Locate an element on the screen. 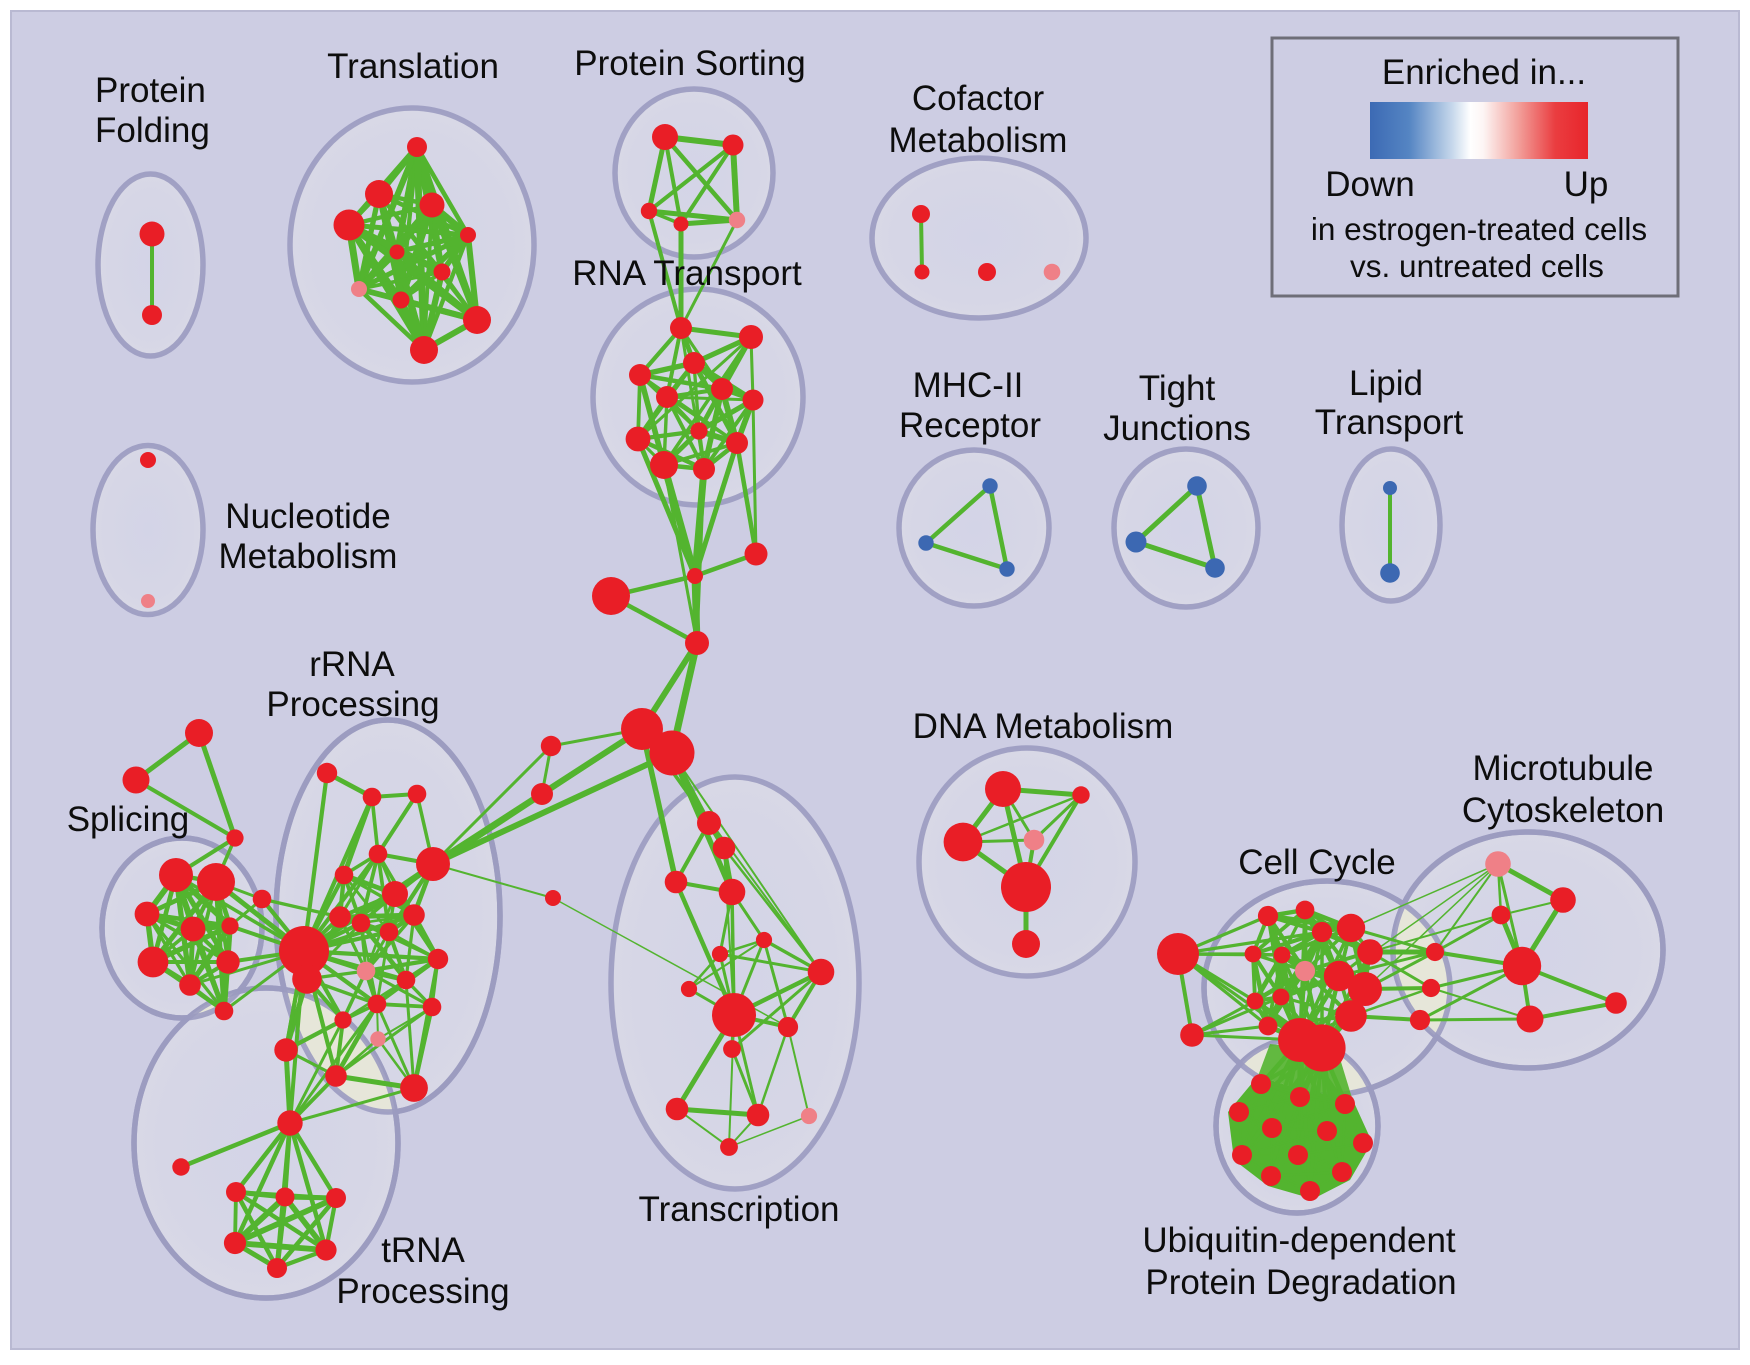 This screenshot has width=1750, height=1365. svg-text: Ubiquitin-dependent is located at coordinates (1299, 1240).